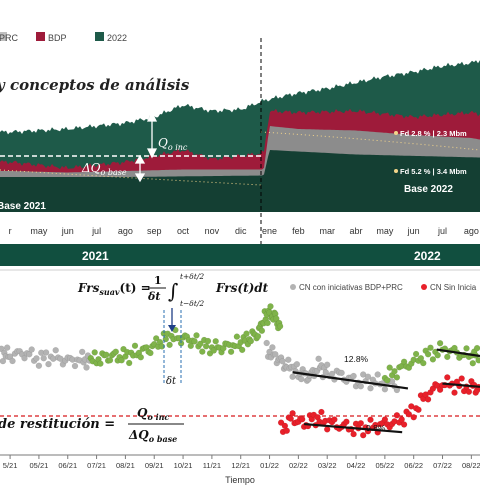  What do you see at coordinates (173, 144) in the screenshot?
I see `q-inc-label: Qo inc` at bounding box center [173, 144].